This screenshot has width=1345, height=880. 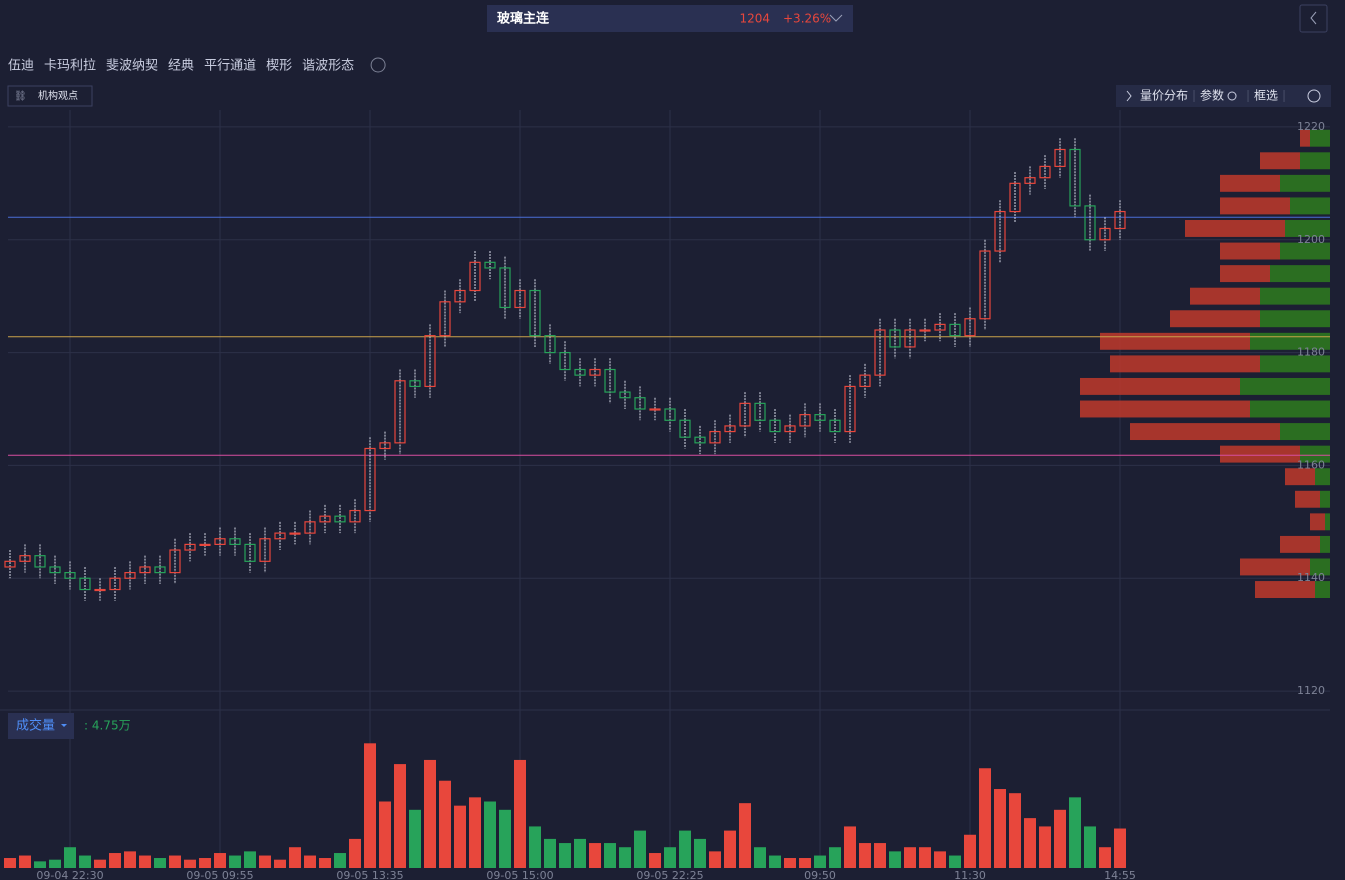 I want to click on tool: 平行通道, so click(x=230, y=66).